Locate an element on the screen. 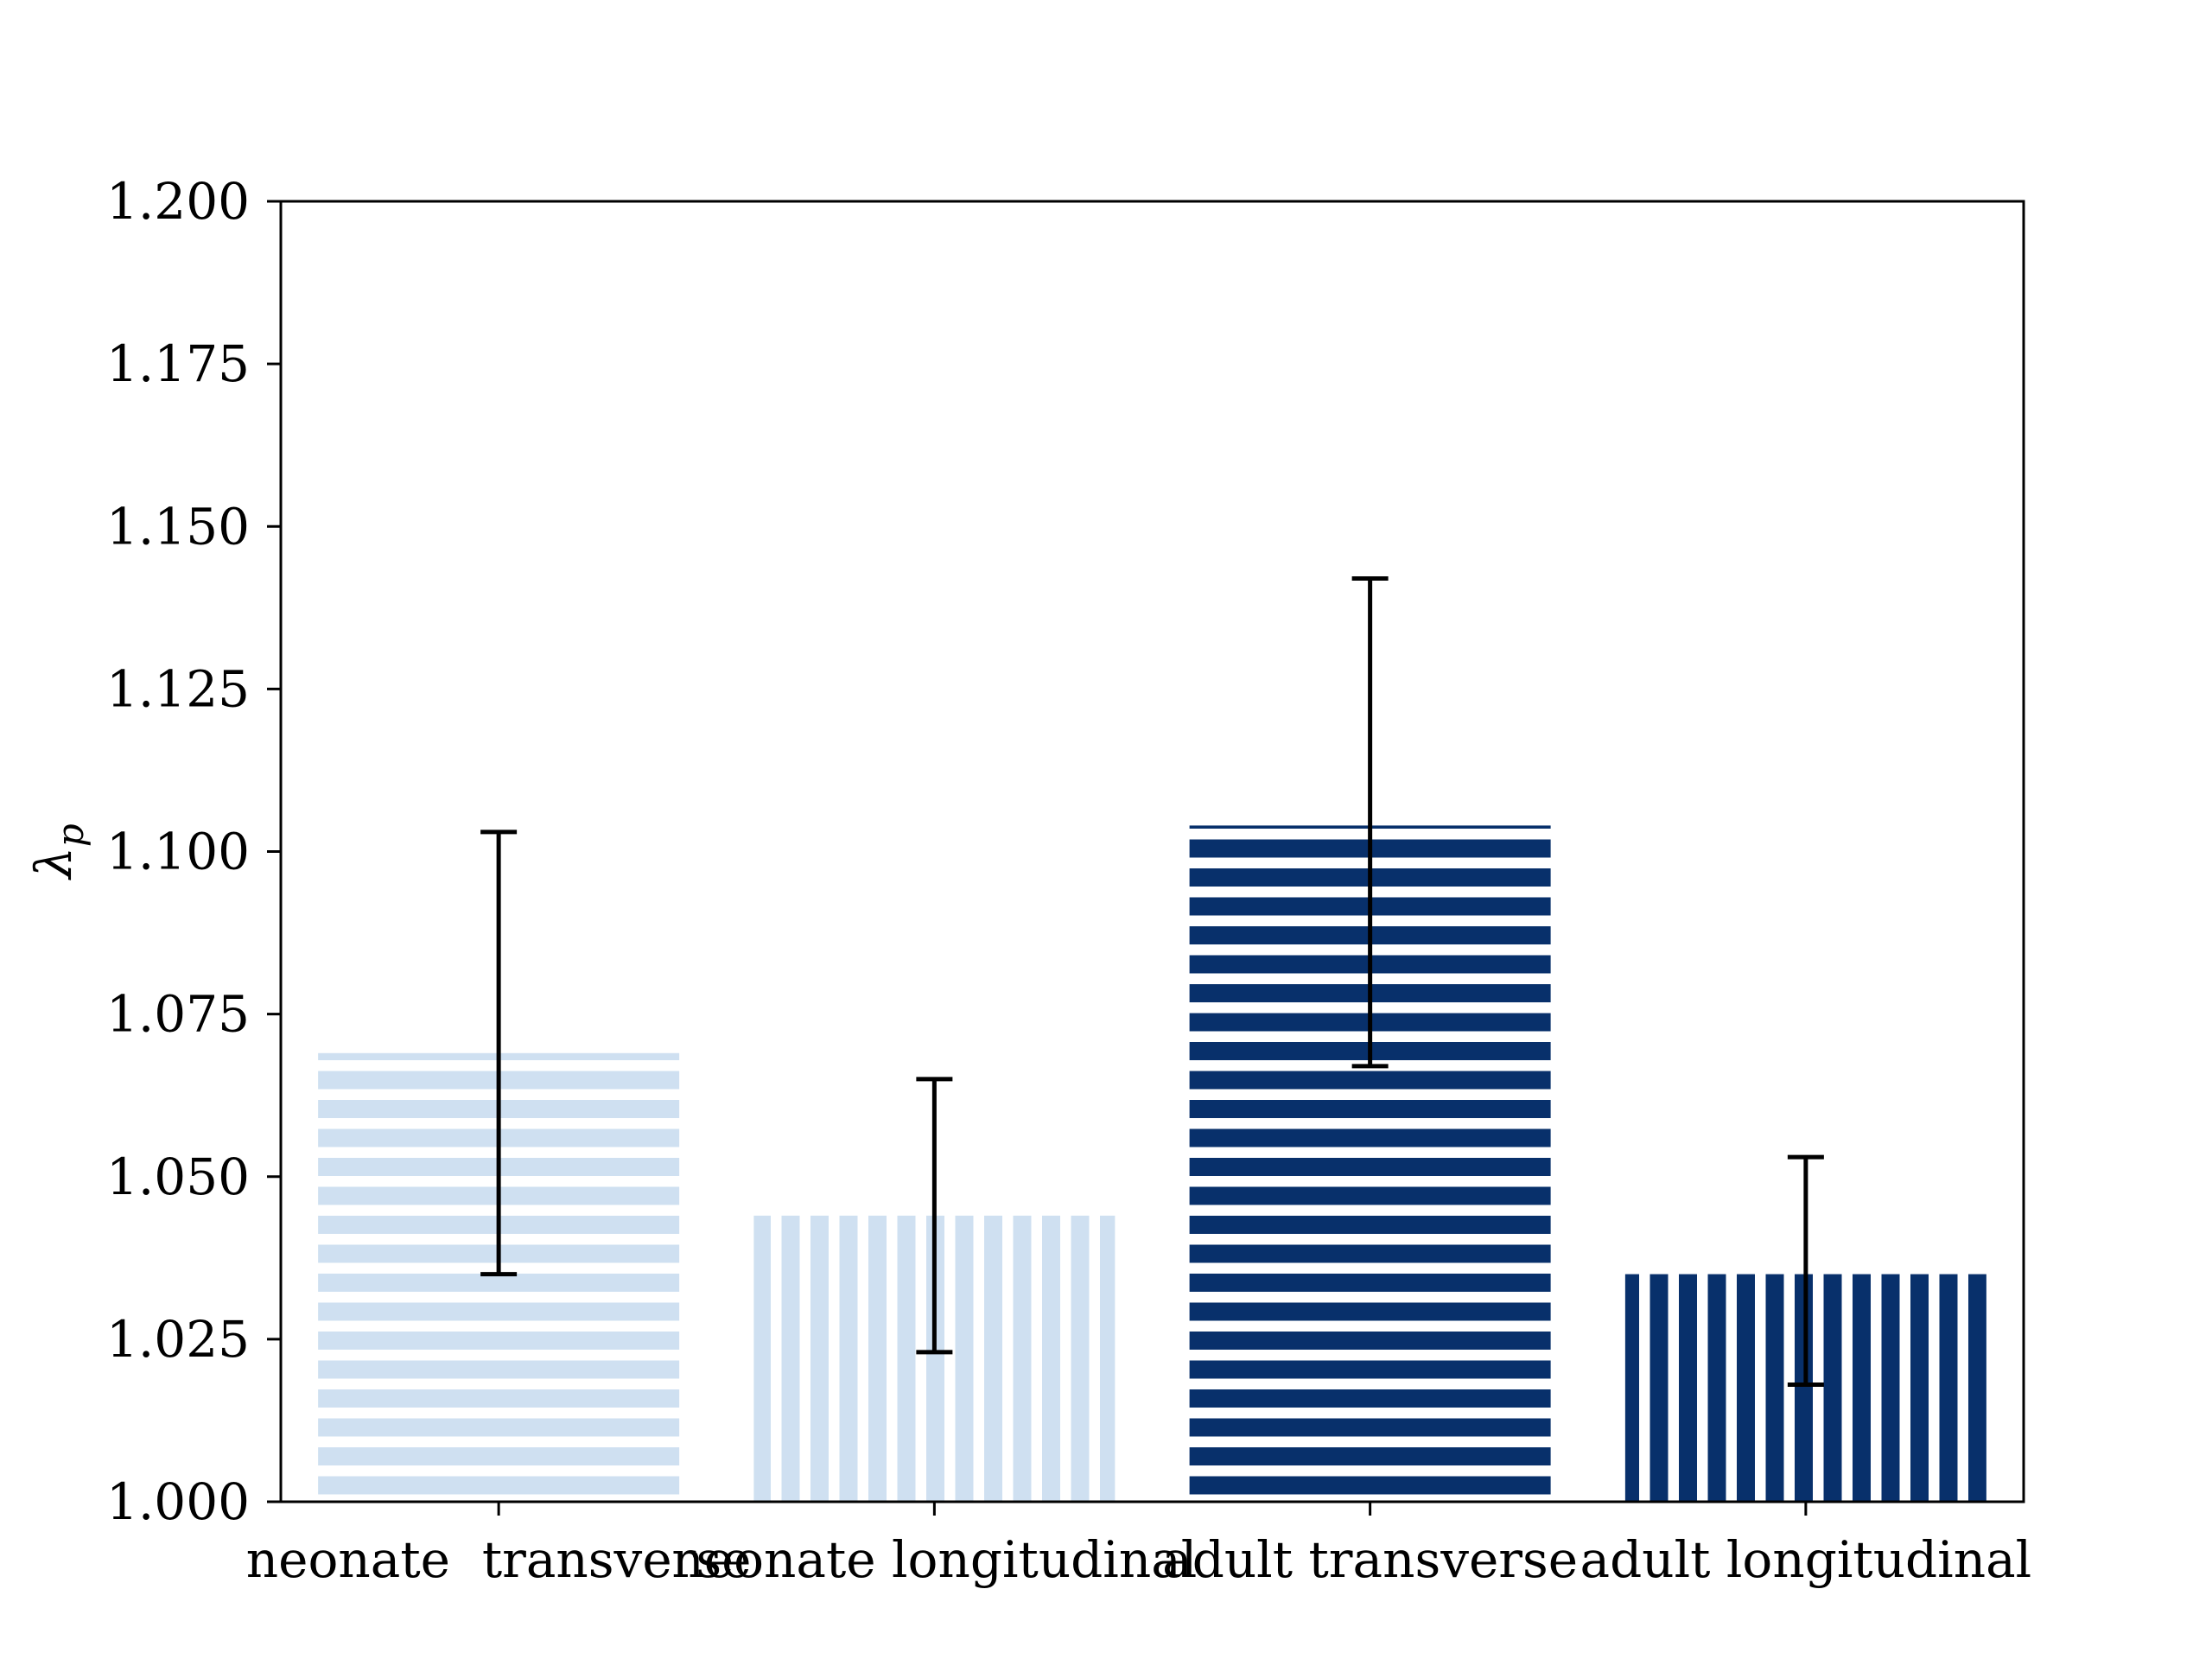 This screenshot has height=1659, width=2212. x-tick-label-1: neonate transverse is located at coordinates (499, 1559).